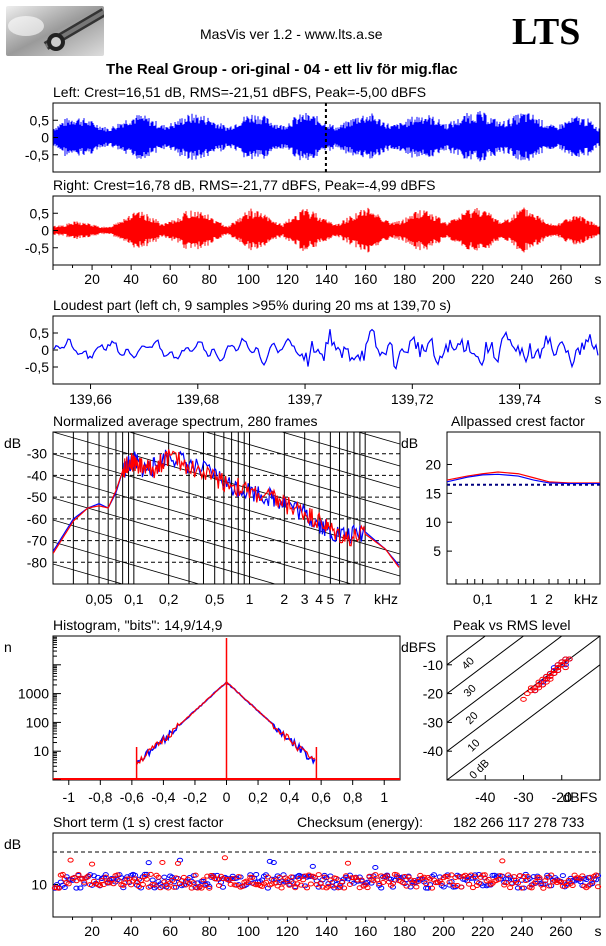  What do you see at coordinates (433, 464) in the screenshot?
I see `allpassed-crest-ytick-label: 20` at bounding box center [433, 464].